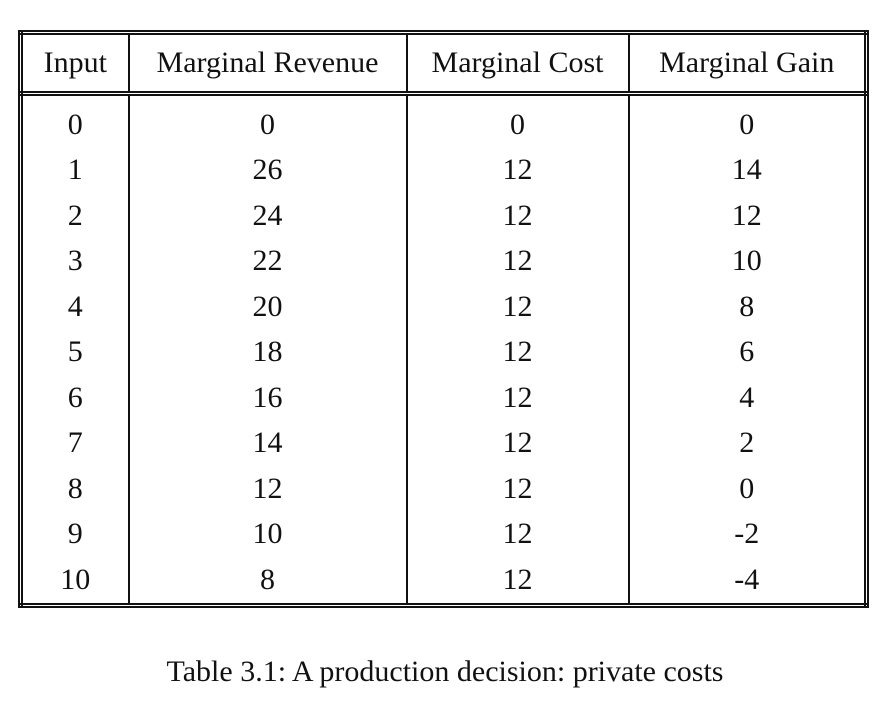 The width and height of the screenshot is (890, 705). What do you see at coordinates (74, 170) in the screenshot?
I see `cell-input: 1` at bounding box center [74, 170].